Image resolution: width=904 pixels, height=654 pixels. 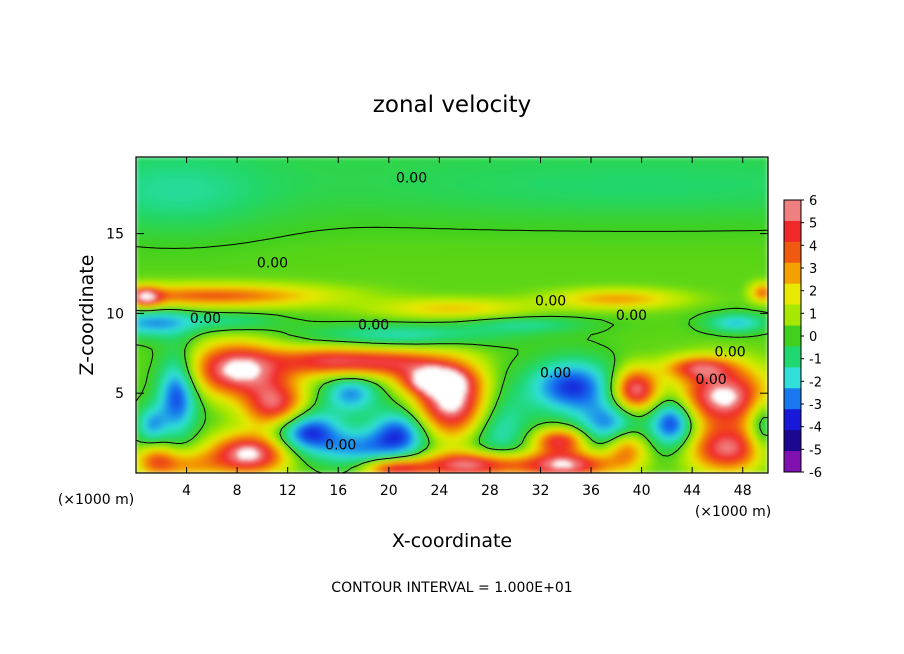 I want to click on colorbar: 6 5 4 3 2 1 0 -1 -2 -3 -4 -5 -6, so click(x=802, y=337).